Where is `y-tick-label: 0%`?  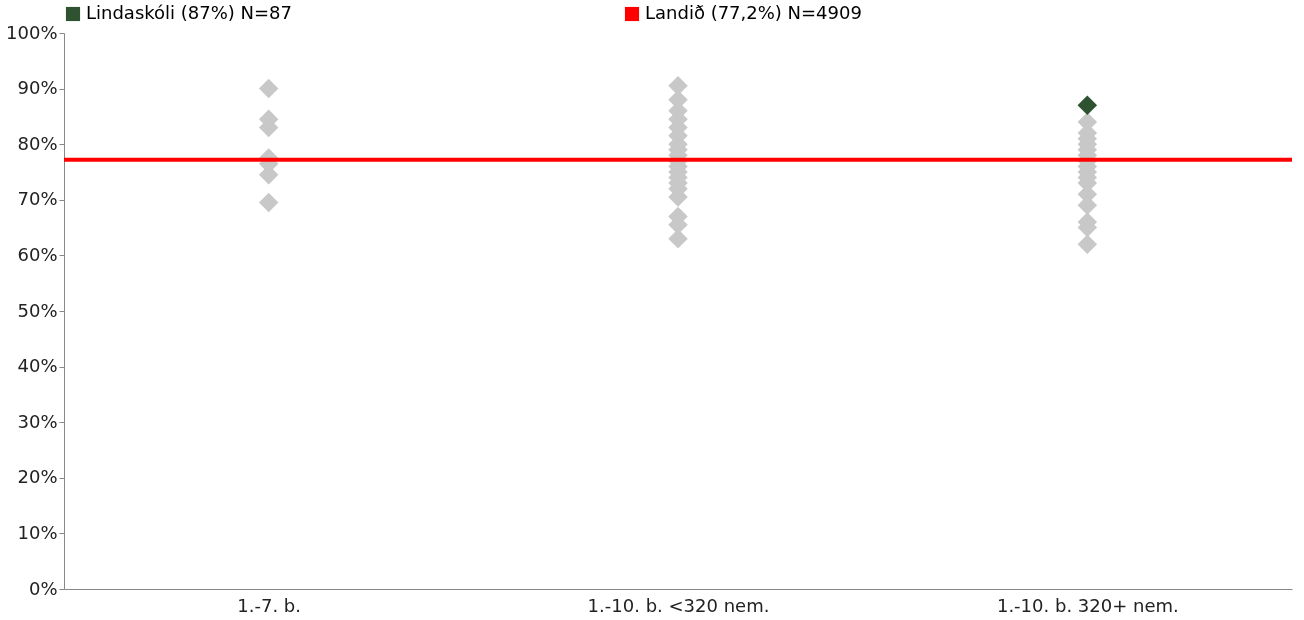 y-tick-label: 0% is located at coordinates (43, 588).